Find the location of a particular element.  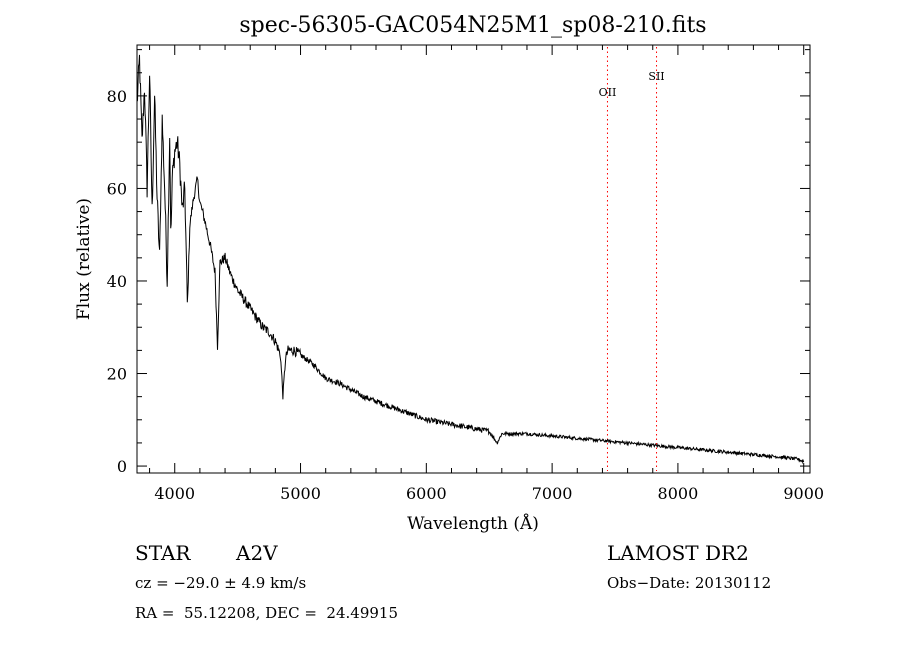

x-axis-label: Wavelength (Å) is located at coordinates (473, 523).